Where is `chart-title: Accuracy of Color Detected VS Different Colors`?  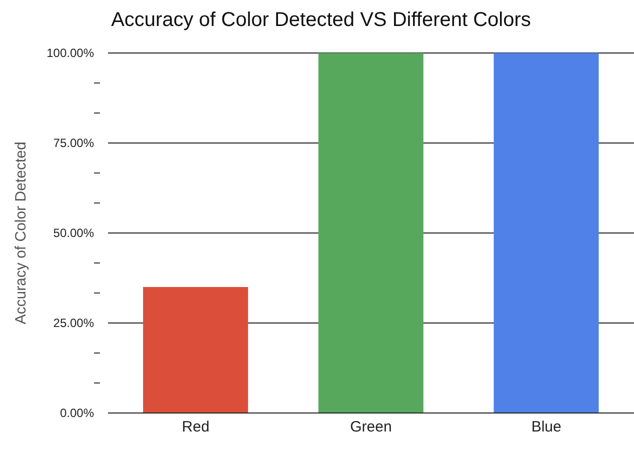
chart-title: Accuracy of Color Detected VS Different Colors is located at coordinates (321, 20).